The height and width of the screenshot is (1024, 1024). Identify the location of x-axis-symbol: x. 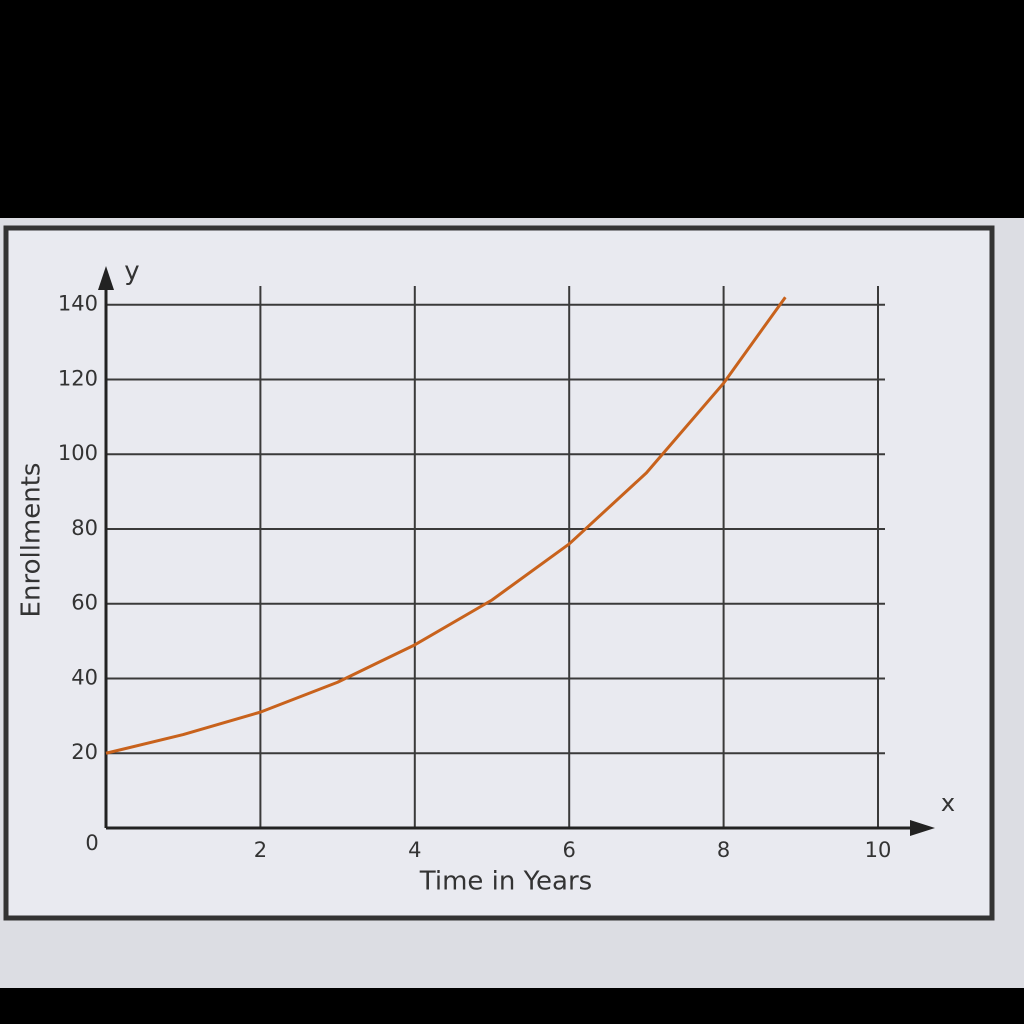
(948, 803).